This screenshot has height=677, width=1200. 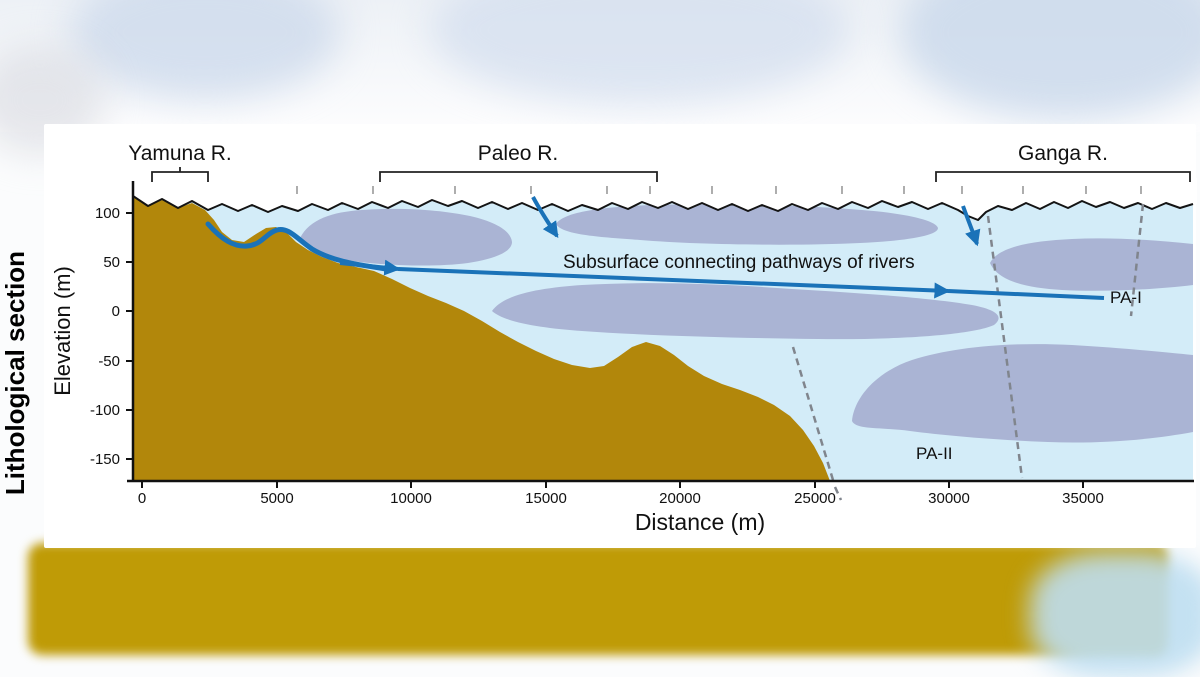 I want to click on surface-line, so click(x=663, y=208).